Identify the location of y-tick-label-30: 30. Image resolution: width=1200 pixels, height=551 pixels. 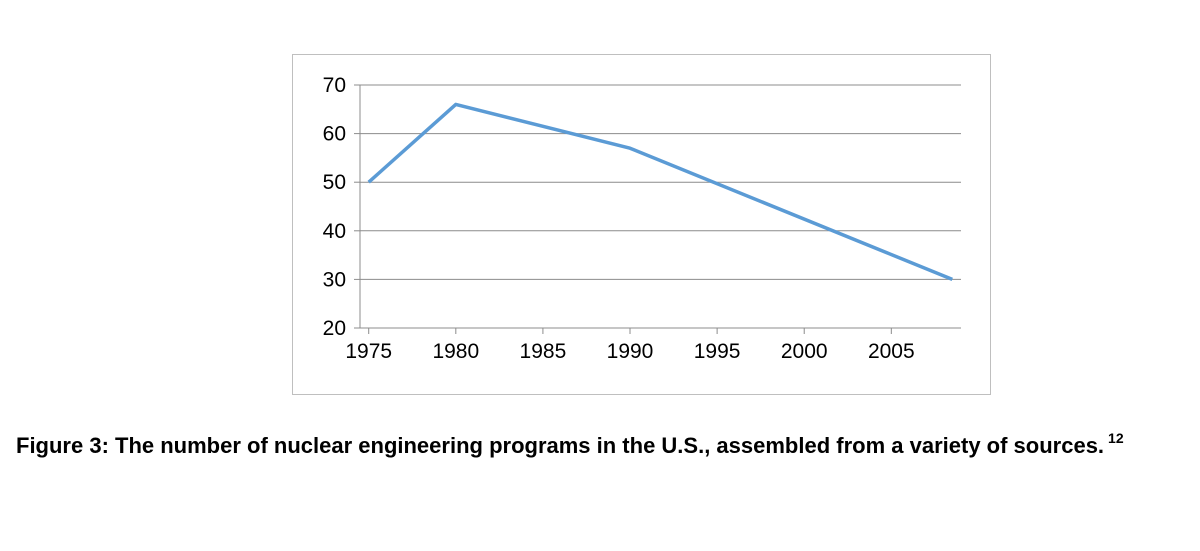
(334, 279).